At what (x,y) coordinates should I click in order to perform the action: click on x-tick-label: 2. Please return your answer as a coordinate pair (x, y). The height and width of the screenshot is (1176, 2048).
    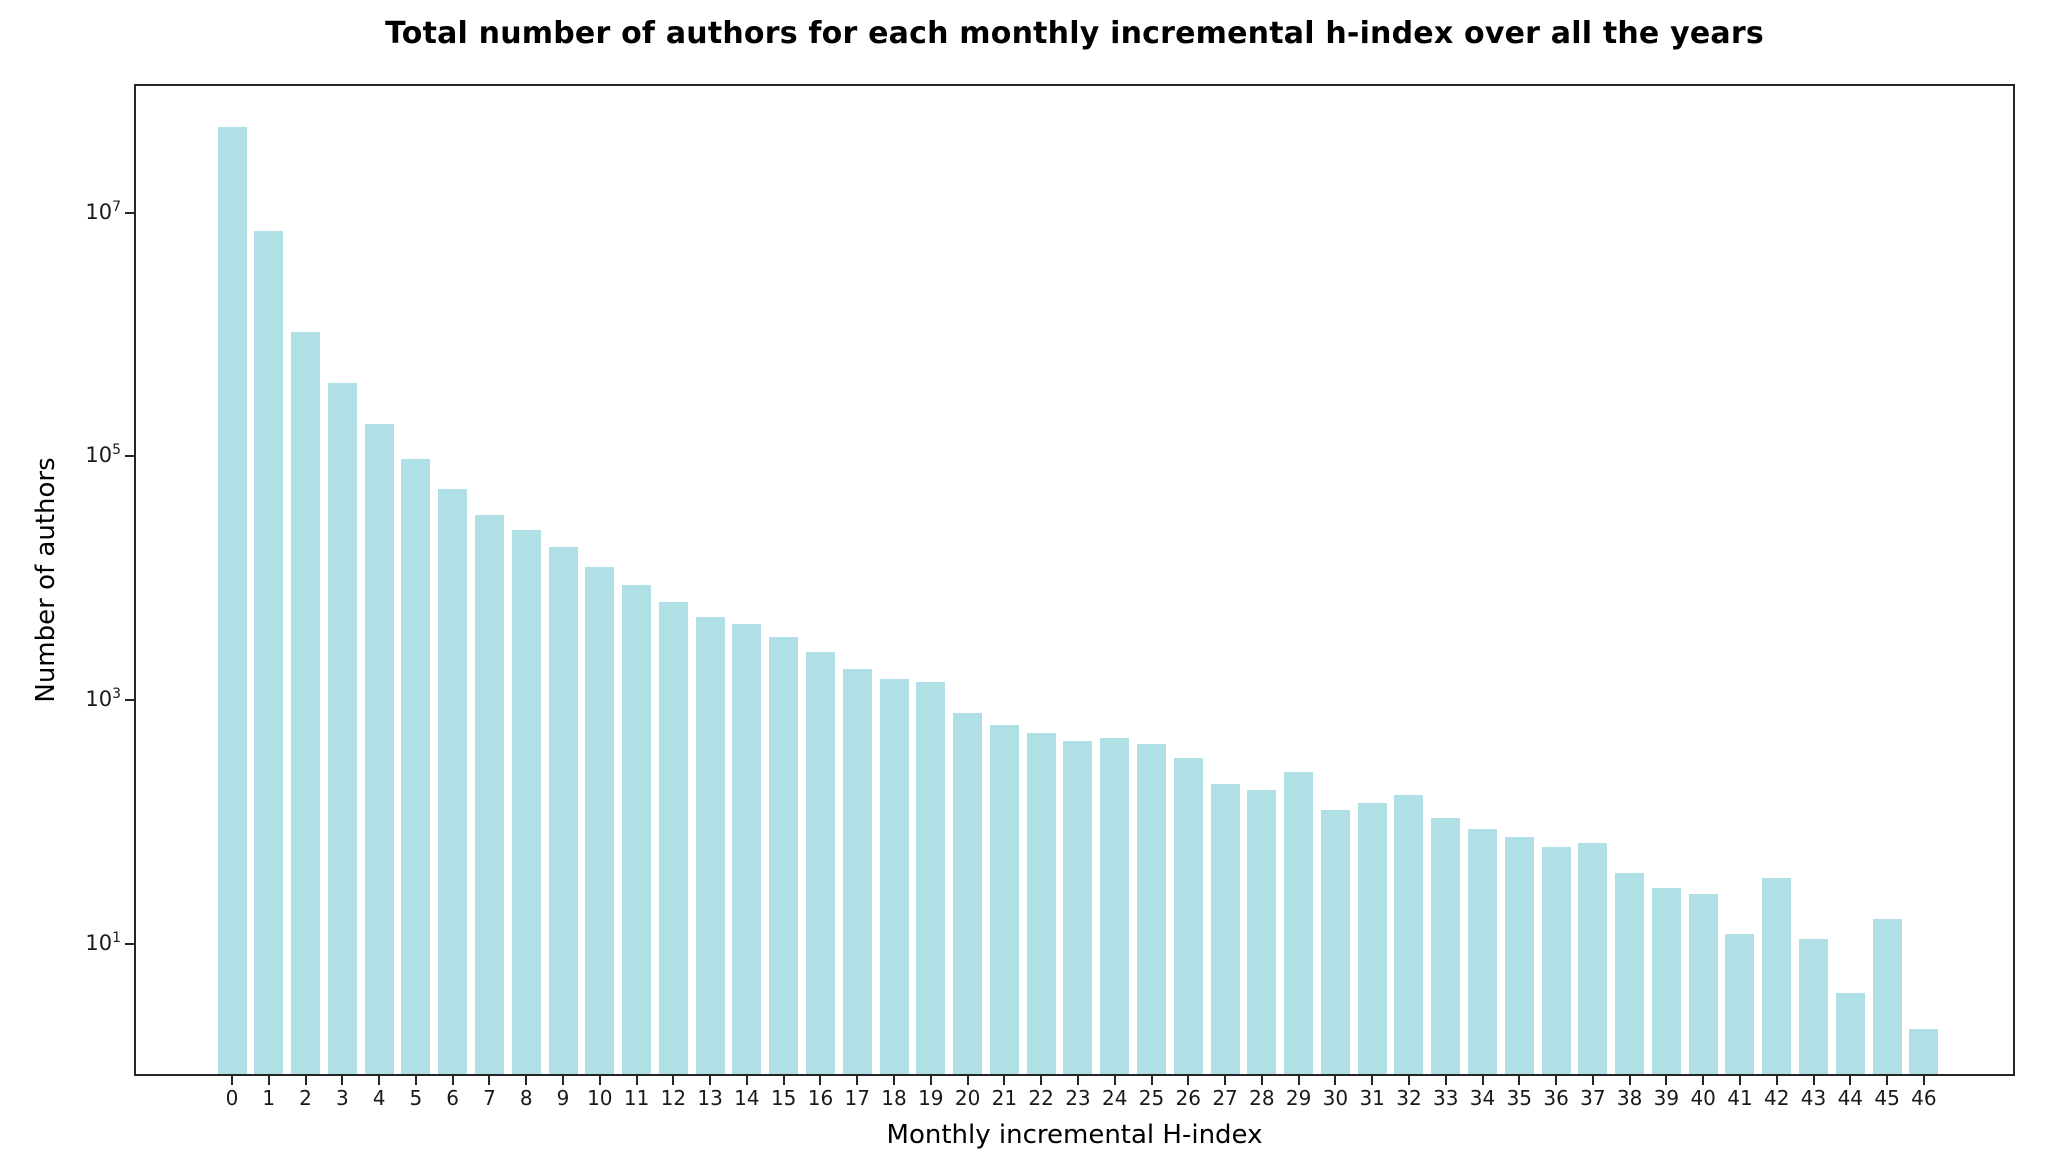
    Looking at the image, I should click on (305, 1098).